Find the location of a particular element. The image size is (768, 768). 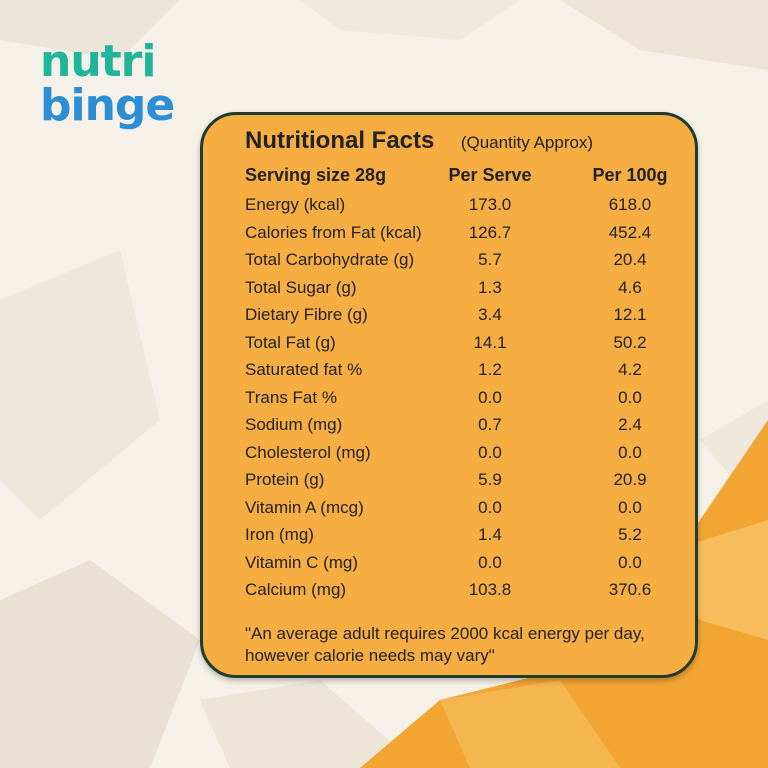

table-row: Saturated fat % 1.2 4.2 is located at coordinates (465, 373).